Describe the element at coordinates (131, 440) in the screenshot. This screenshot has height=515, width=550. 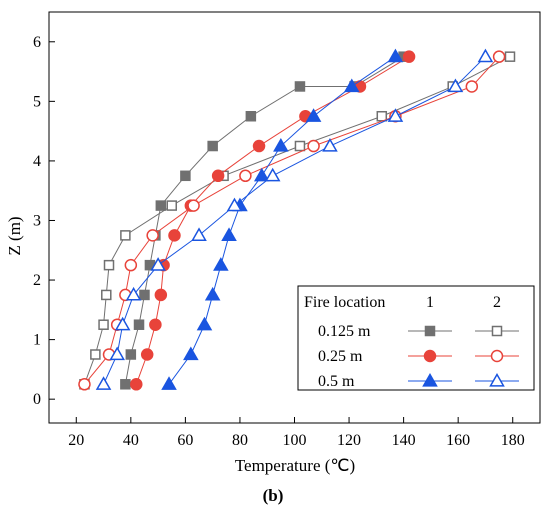
I see `x-tick-label: 40` at that location.